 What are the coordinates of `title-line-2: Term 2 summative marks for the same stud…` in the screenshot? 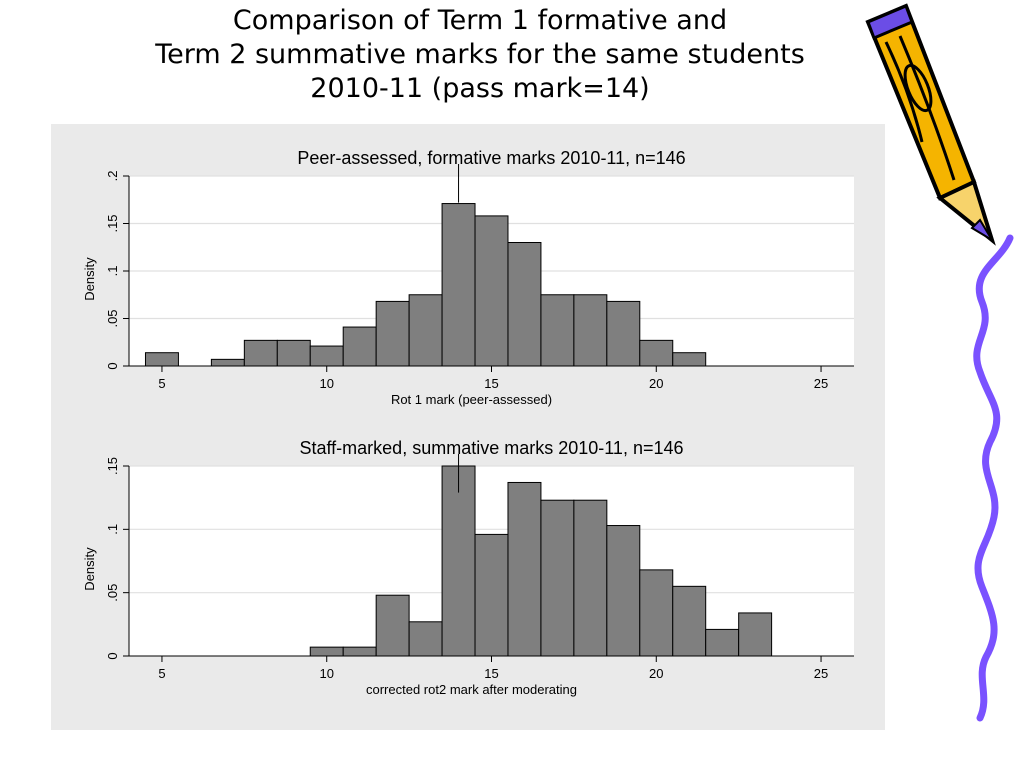 It's located at (480, 54).